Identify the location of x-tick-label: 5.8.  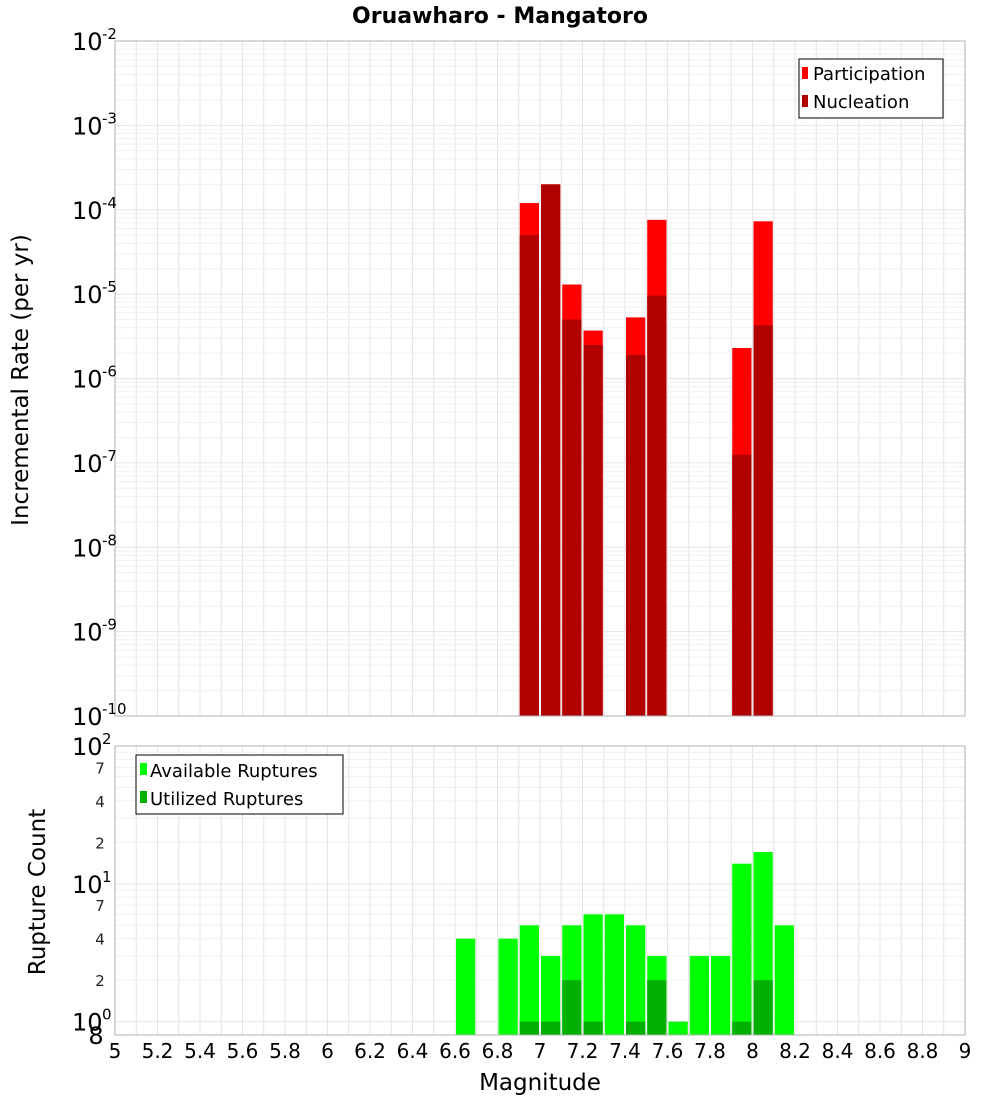
(285, 1051).